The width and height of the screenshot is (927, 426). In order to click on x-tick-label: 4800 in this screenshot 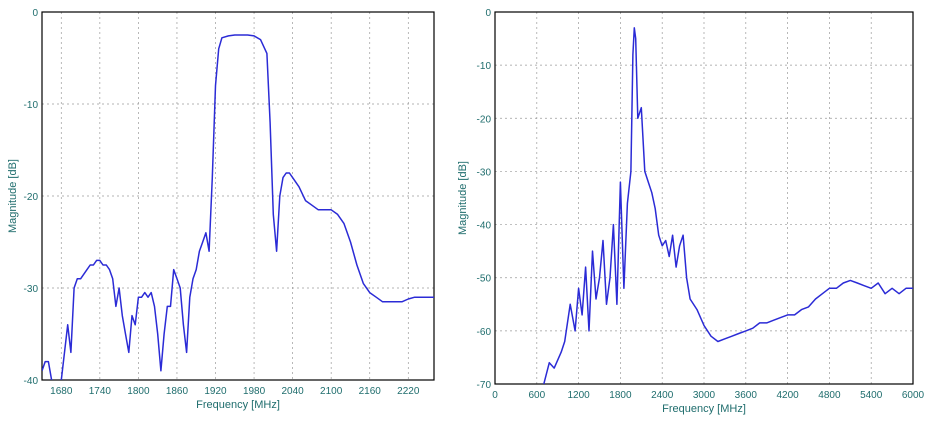, I will do `click(829, 395)`.